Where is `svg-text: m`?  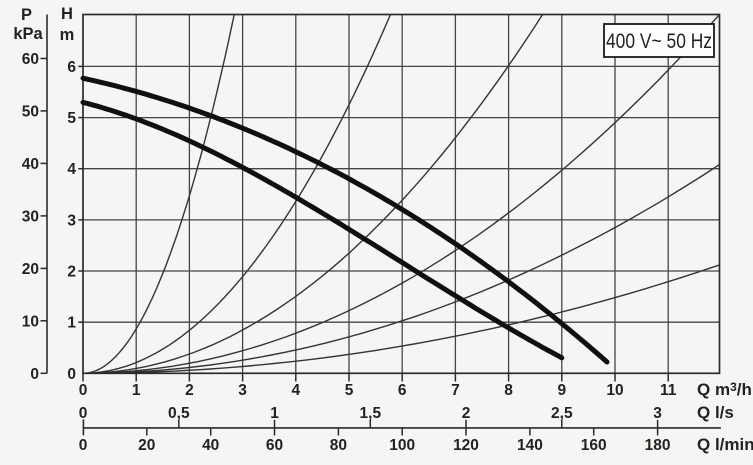 svg-text: m is located at coordinates (67, 35).